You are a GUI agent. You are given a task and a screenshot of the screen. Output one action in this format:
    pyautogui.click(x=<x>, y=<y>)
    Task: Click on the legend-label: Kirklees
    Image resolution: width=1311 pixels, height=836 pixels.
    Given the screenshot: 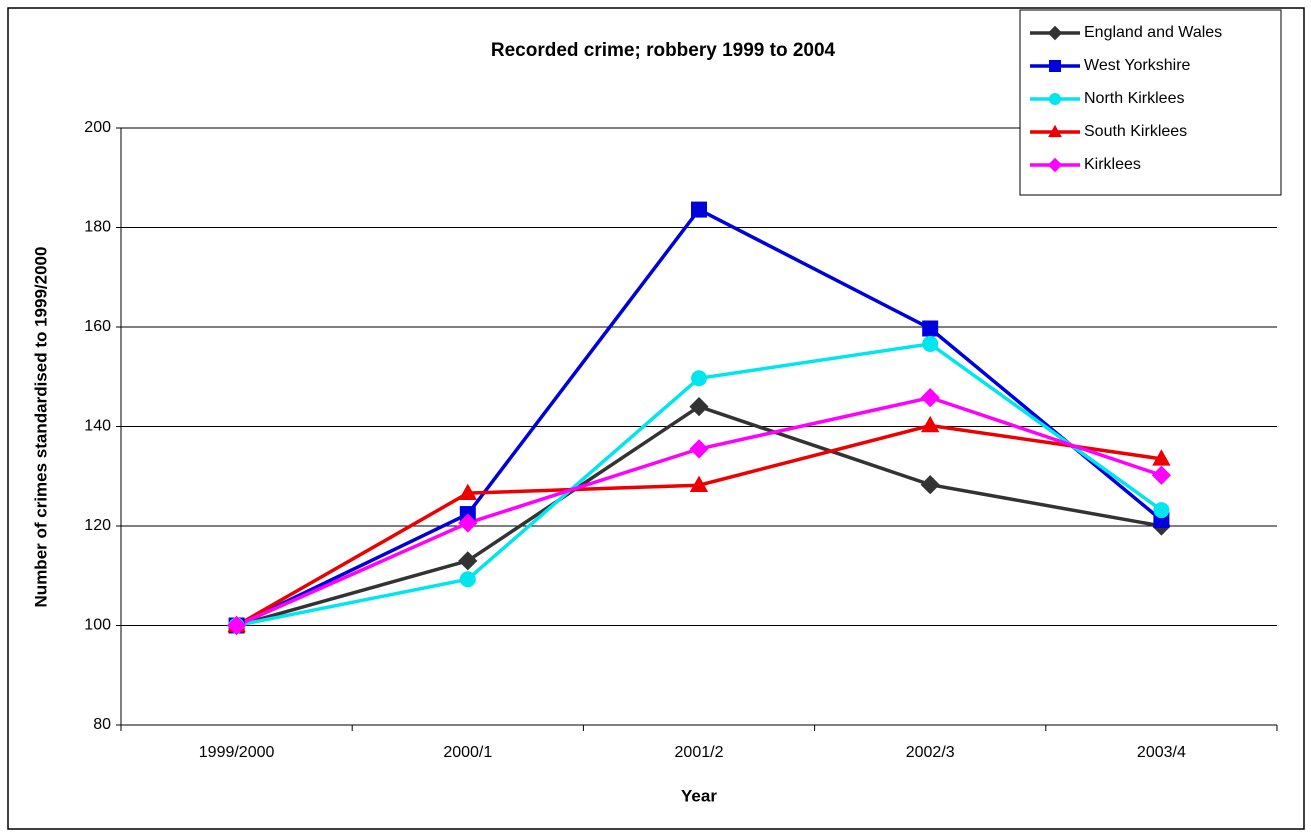 What is the action you would take?
    pyautogui.click(x=1112, y=164)
    